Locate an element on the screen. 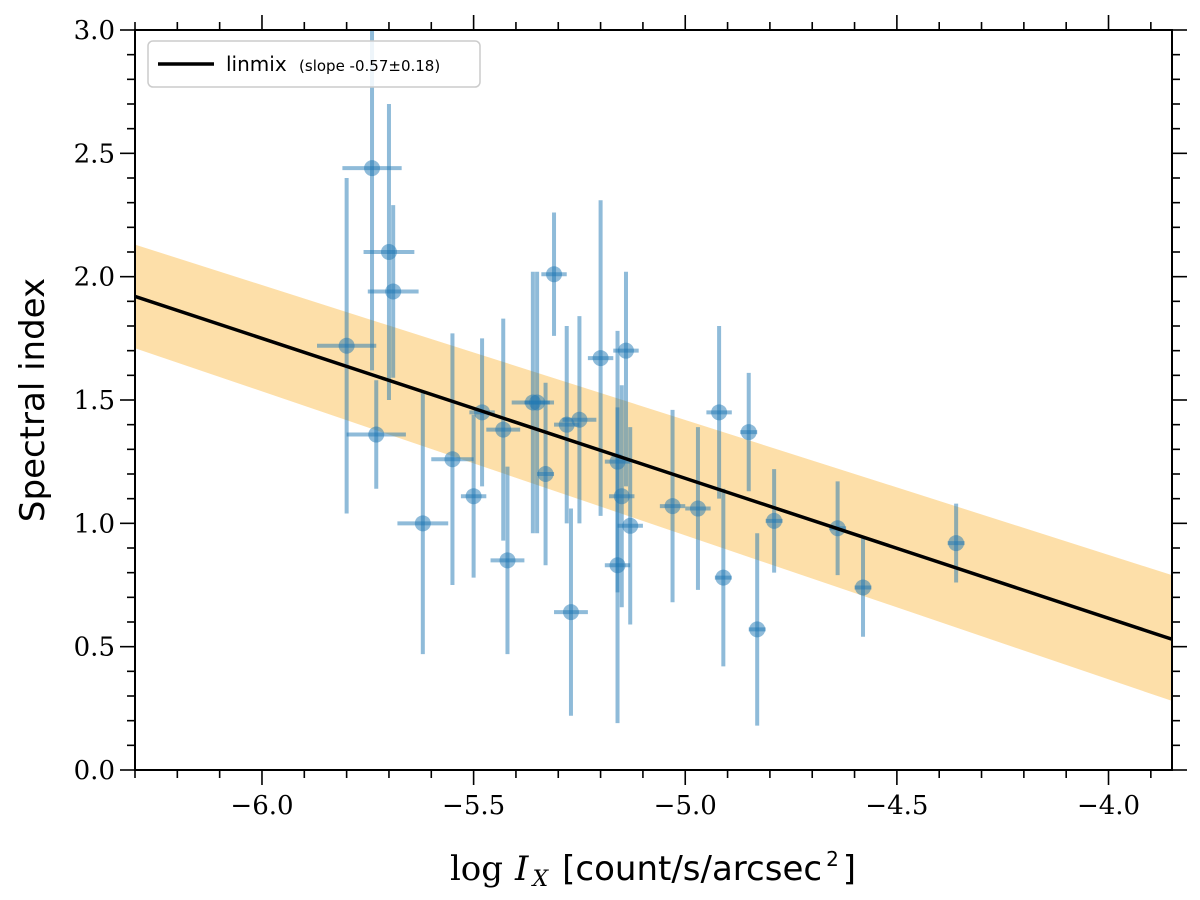 Image resolution: width=1200 pixels, height=900 pixels. legend: linmix (slope -0.57±0.18) is located at coordinates (314, 64).